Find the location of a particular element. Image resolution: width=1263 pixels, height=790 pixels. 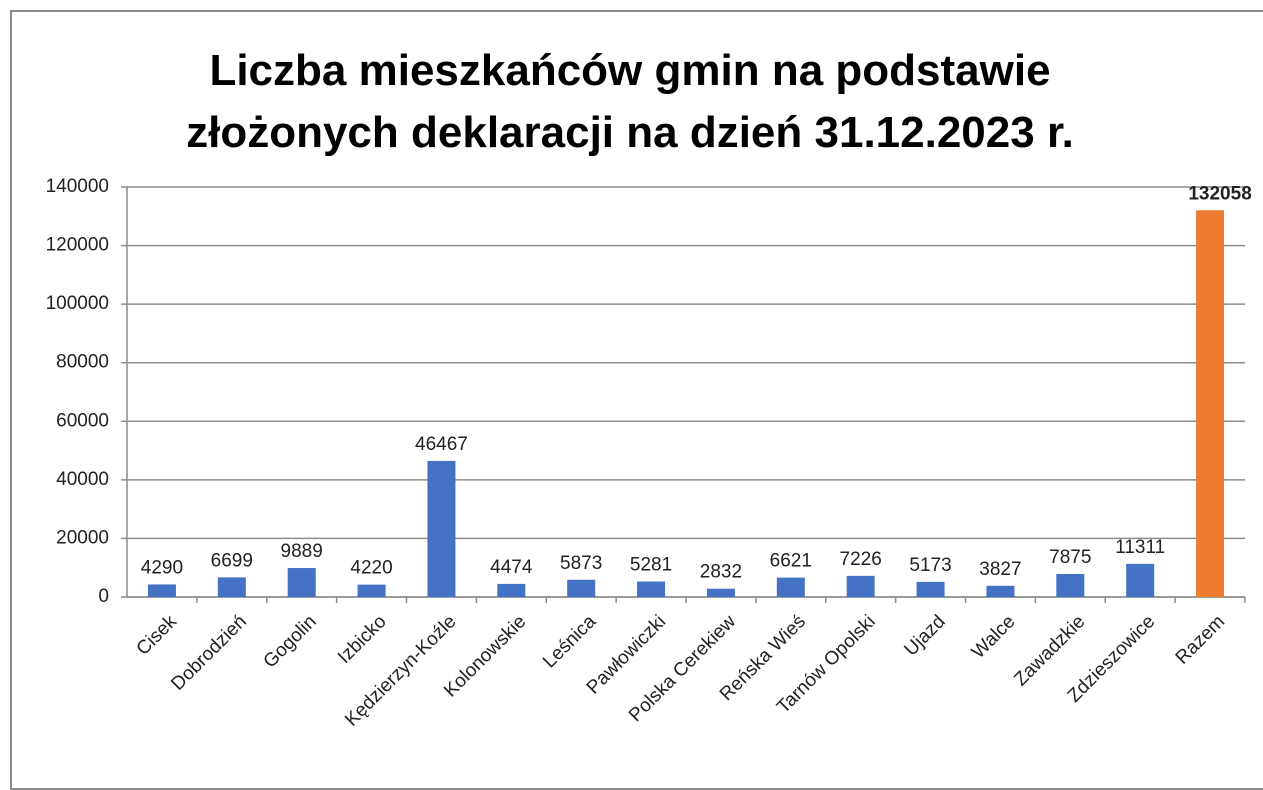

data-label: 3827 is located at coordinates (1000, 569).